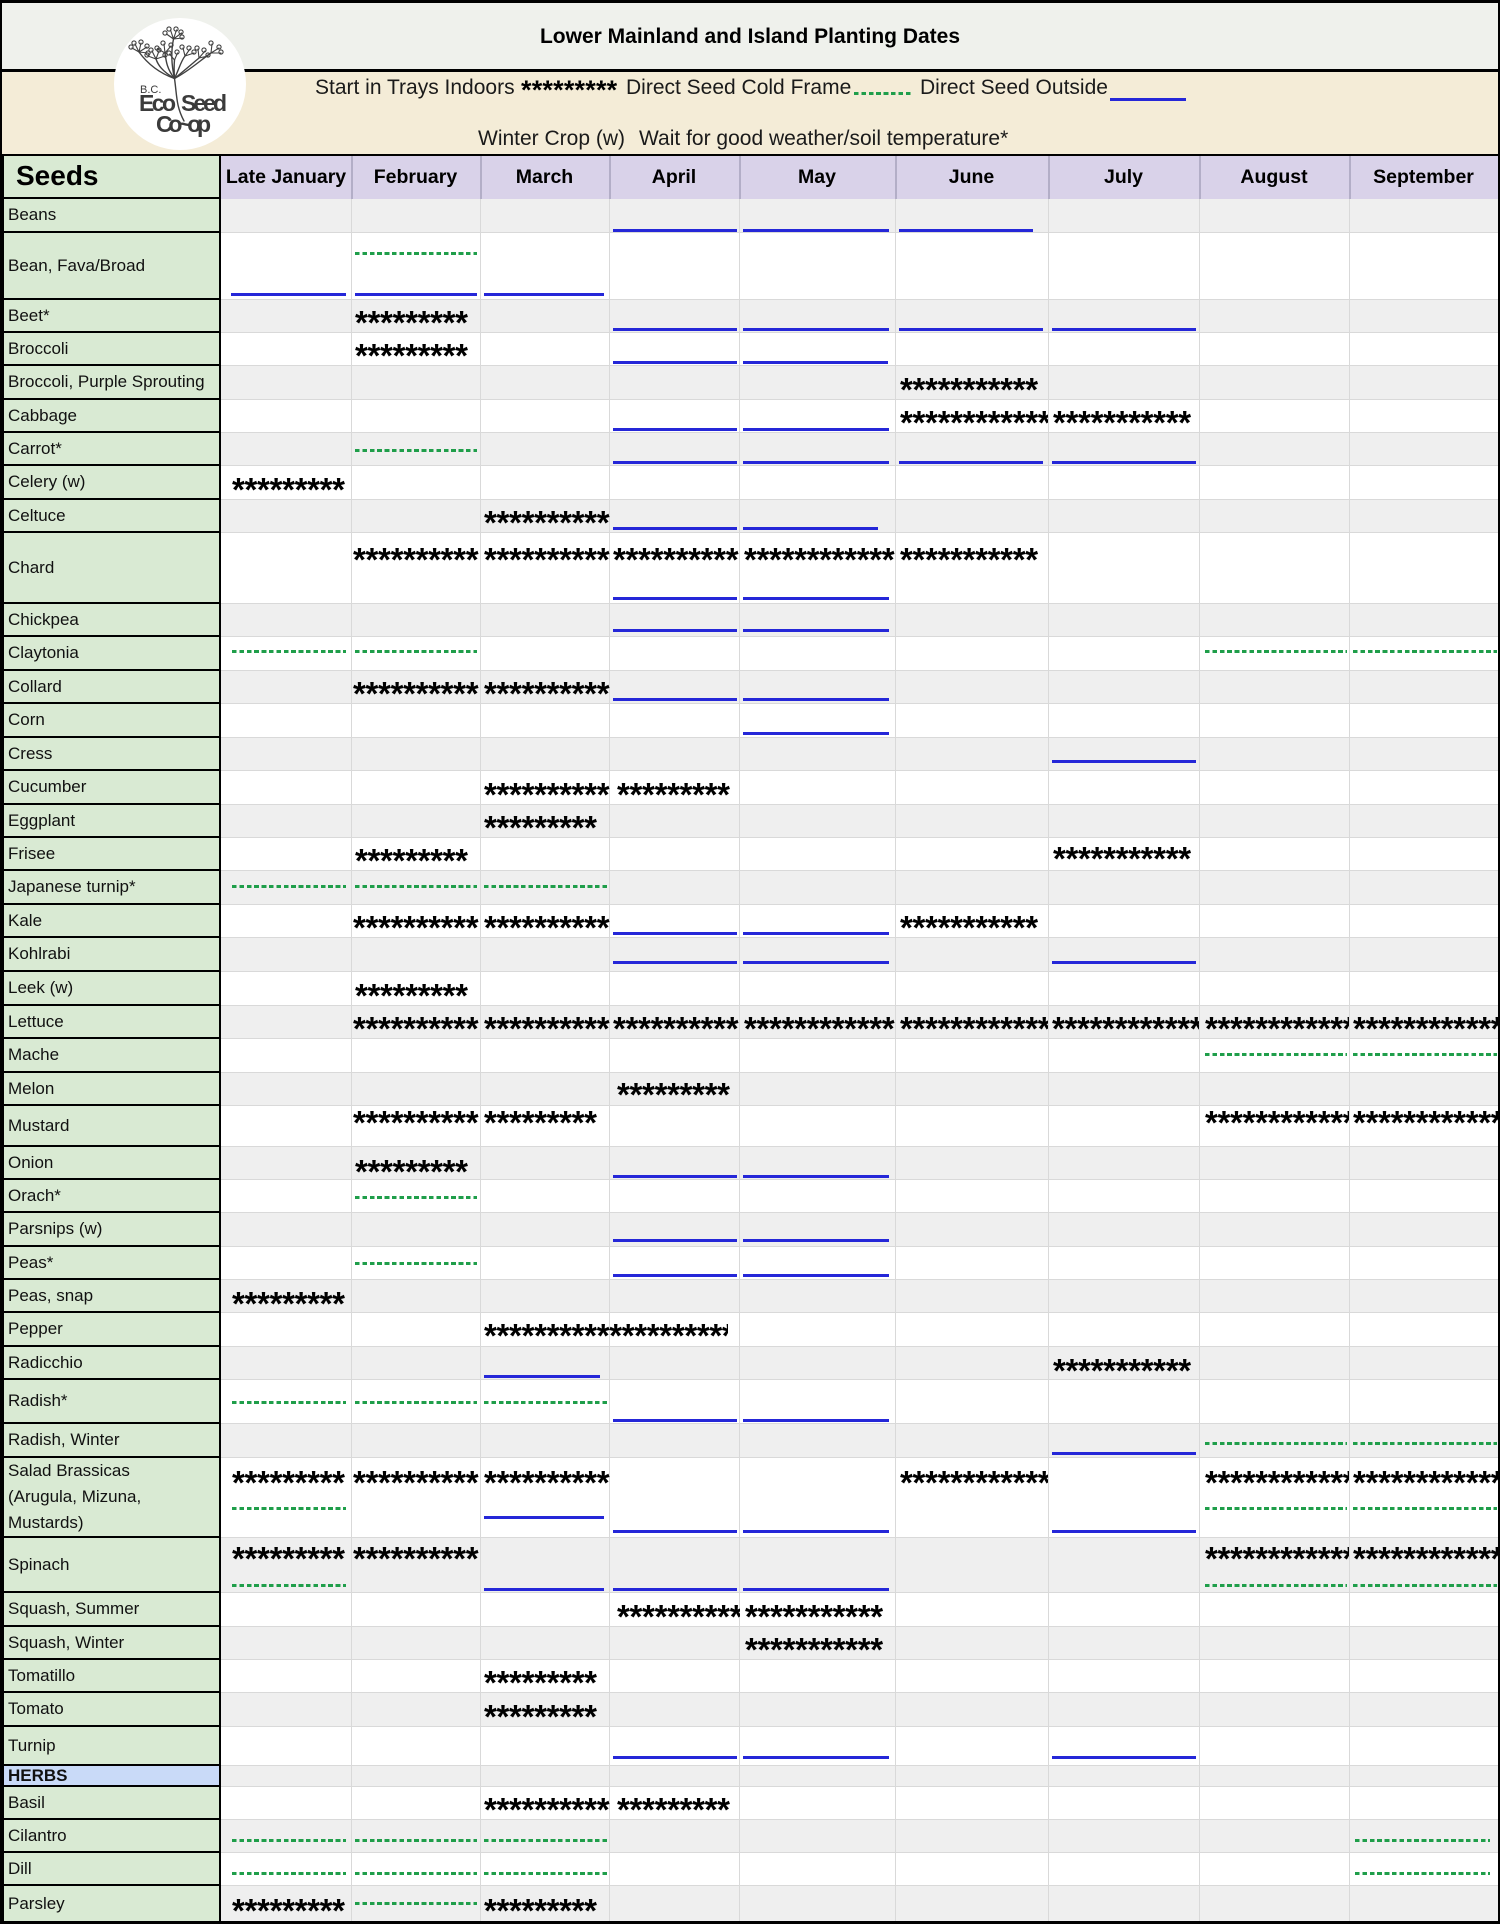 This screenshot has width=1500, height=1927. What do you see at coordinates (150, 90) in the screenshot?
I see `svg-text: B.C.` at bounding box center [150, 90].